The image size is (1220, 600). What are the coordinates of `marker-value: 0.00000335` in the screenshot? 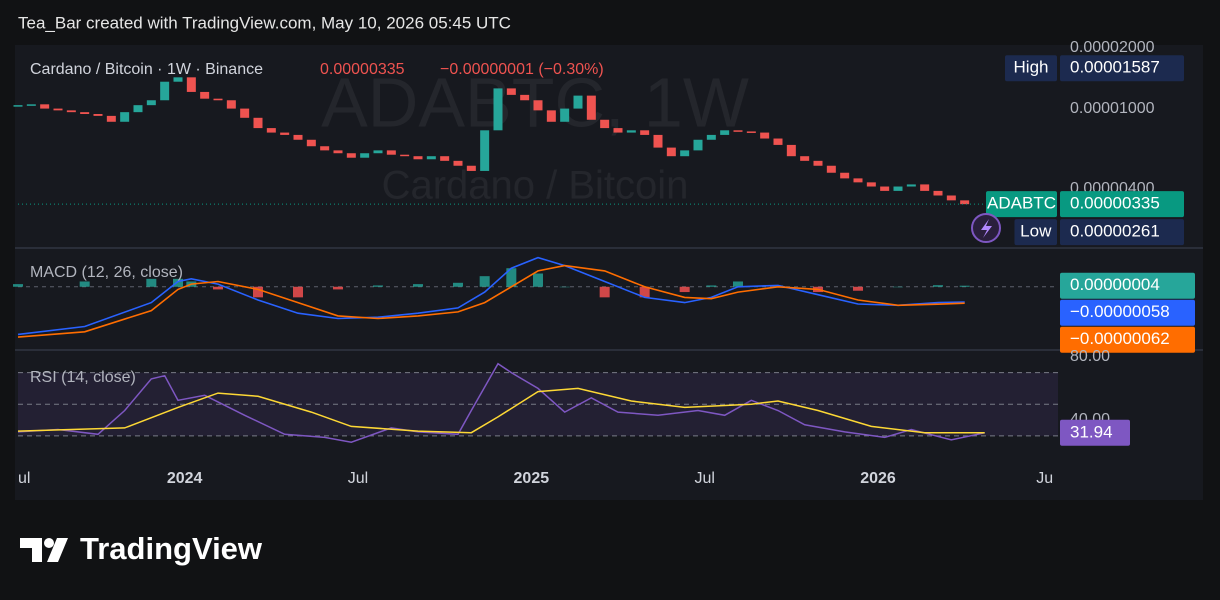 It's located at (1115, 203).